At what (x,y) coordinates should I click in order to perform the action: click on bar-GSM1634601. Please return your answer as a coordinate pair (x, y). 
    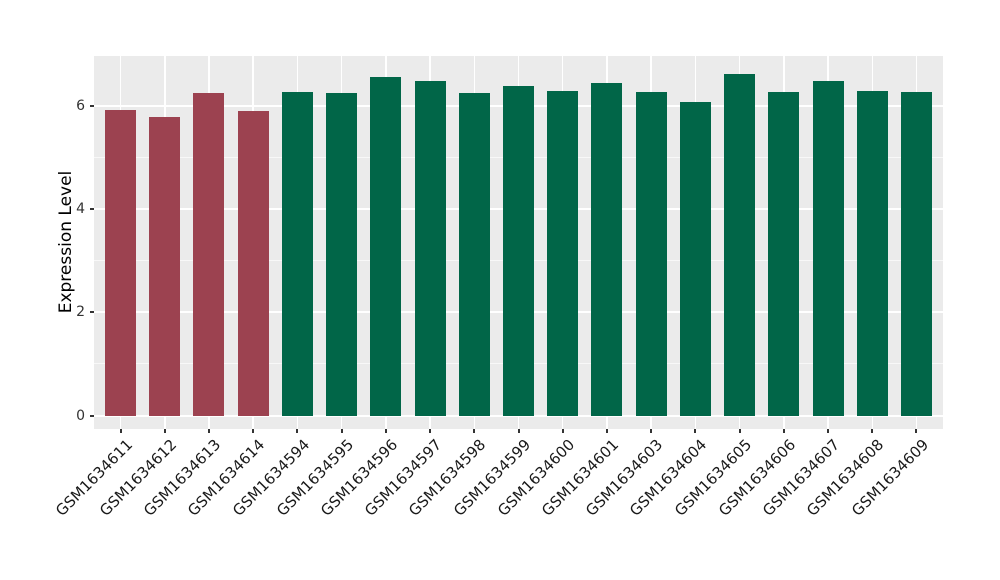
    Looking at the image, I should click on (607, 249).